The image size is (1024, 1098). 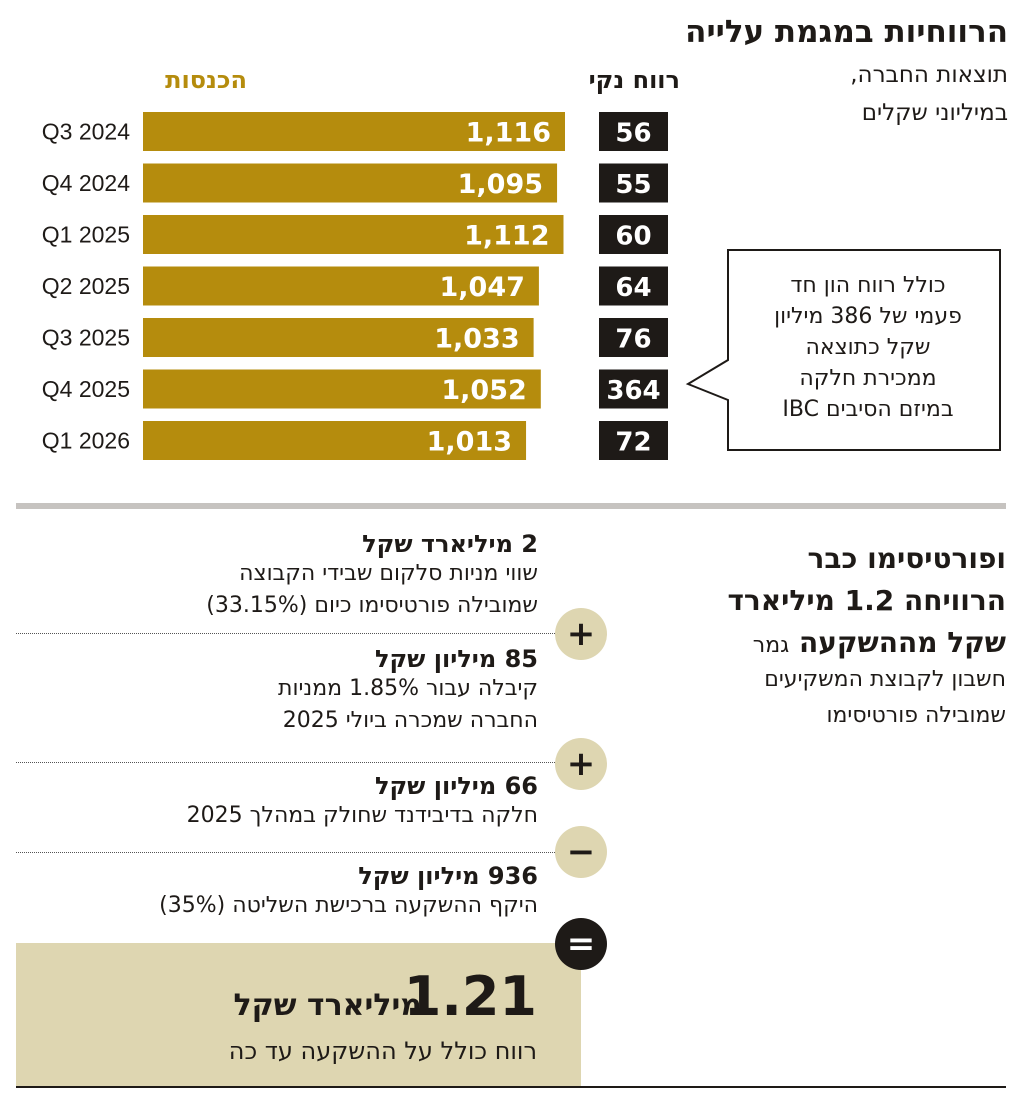 I want to click on sub-line: שמובילה פורטיסימו, so click(x=916, y=715).